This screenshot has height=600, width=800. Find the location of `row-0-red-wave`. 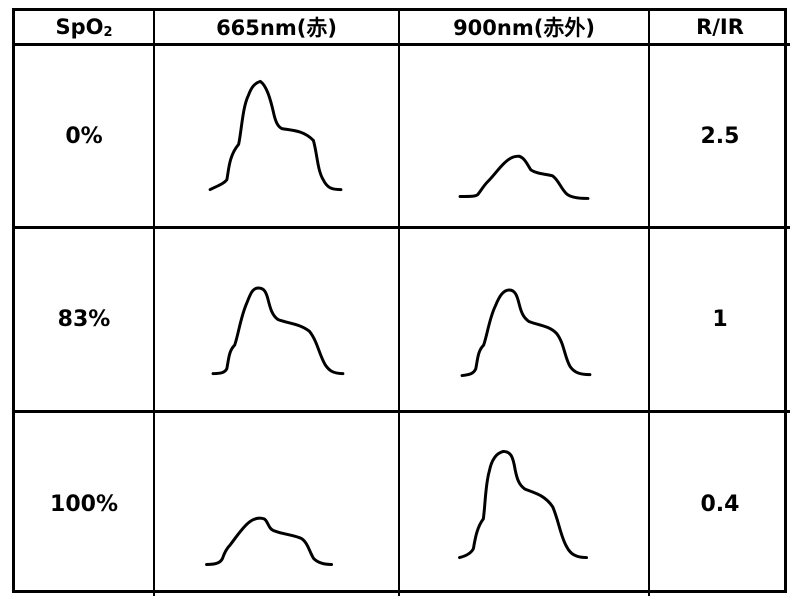

row-0-red-wave is located at coordinates (277, 137).